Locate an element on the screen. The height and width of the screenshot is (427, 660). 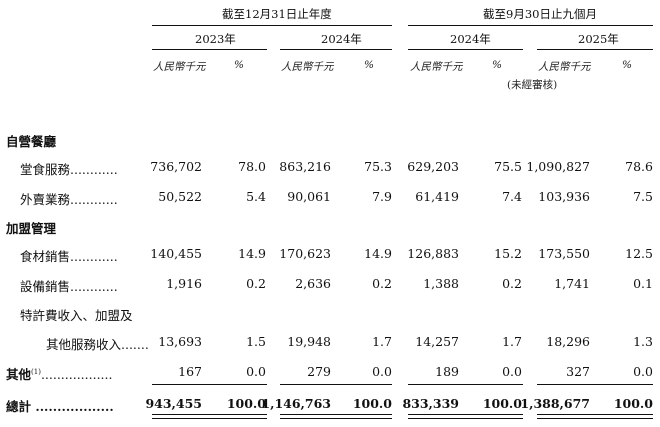
table-cell: 50,522 is located at coordinates (180, 196).